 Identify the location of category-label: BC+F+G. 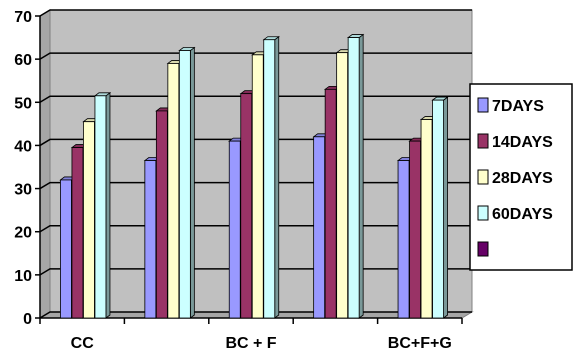
(420, 343).